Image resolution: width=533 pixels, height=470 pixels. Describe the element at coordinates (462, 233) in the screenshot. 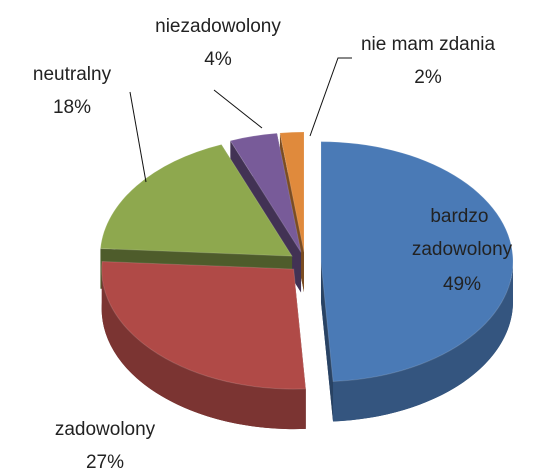

I see `slice-label: bardzo zadowolony` at that location.